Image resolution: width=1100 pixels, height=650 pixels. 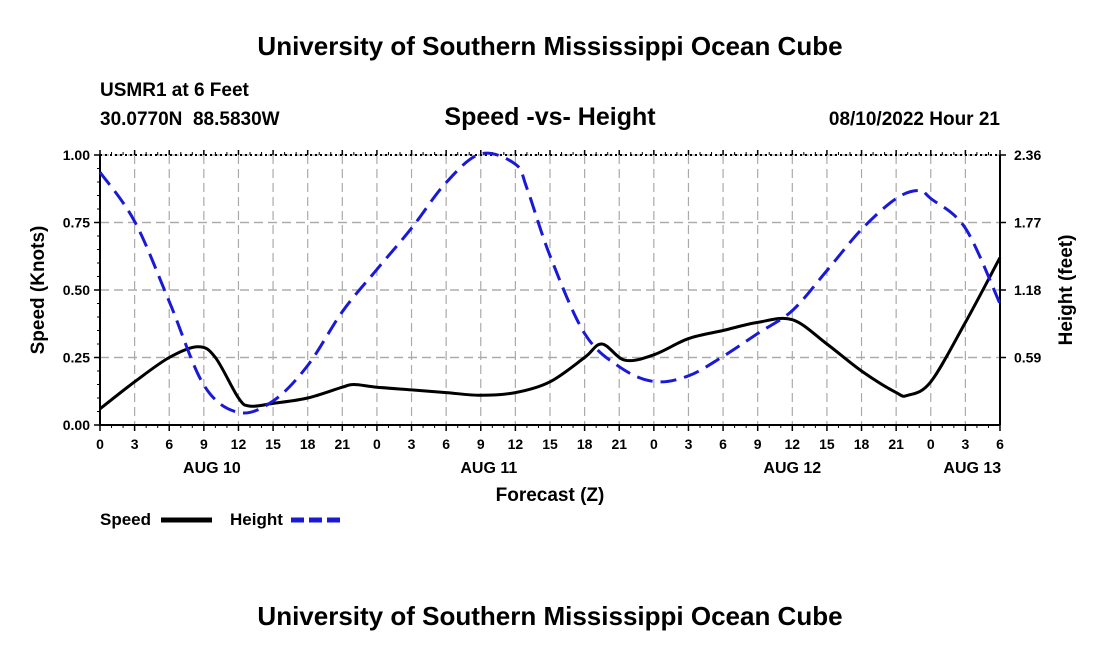 What do you see at coordinates (76, 155) in the screenshot?
I see `y-tick-label: 1.00` at bounding box center [76, 155].